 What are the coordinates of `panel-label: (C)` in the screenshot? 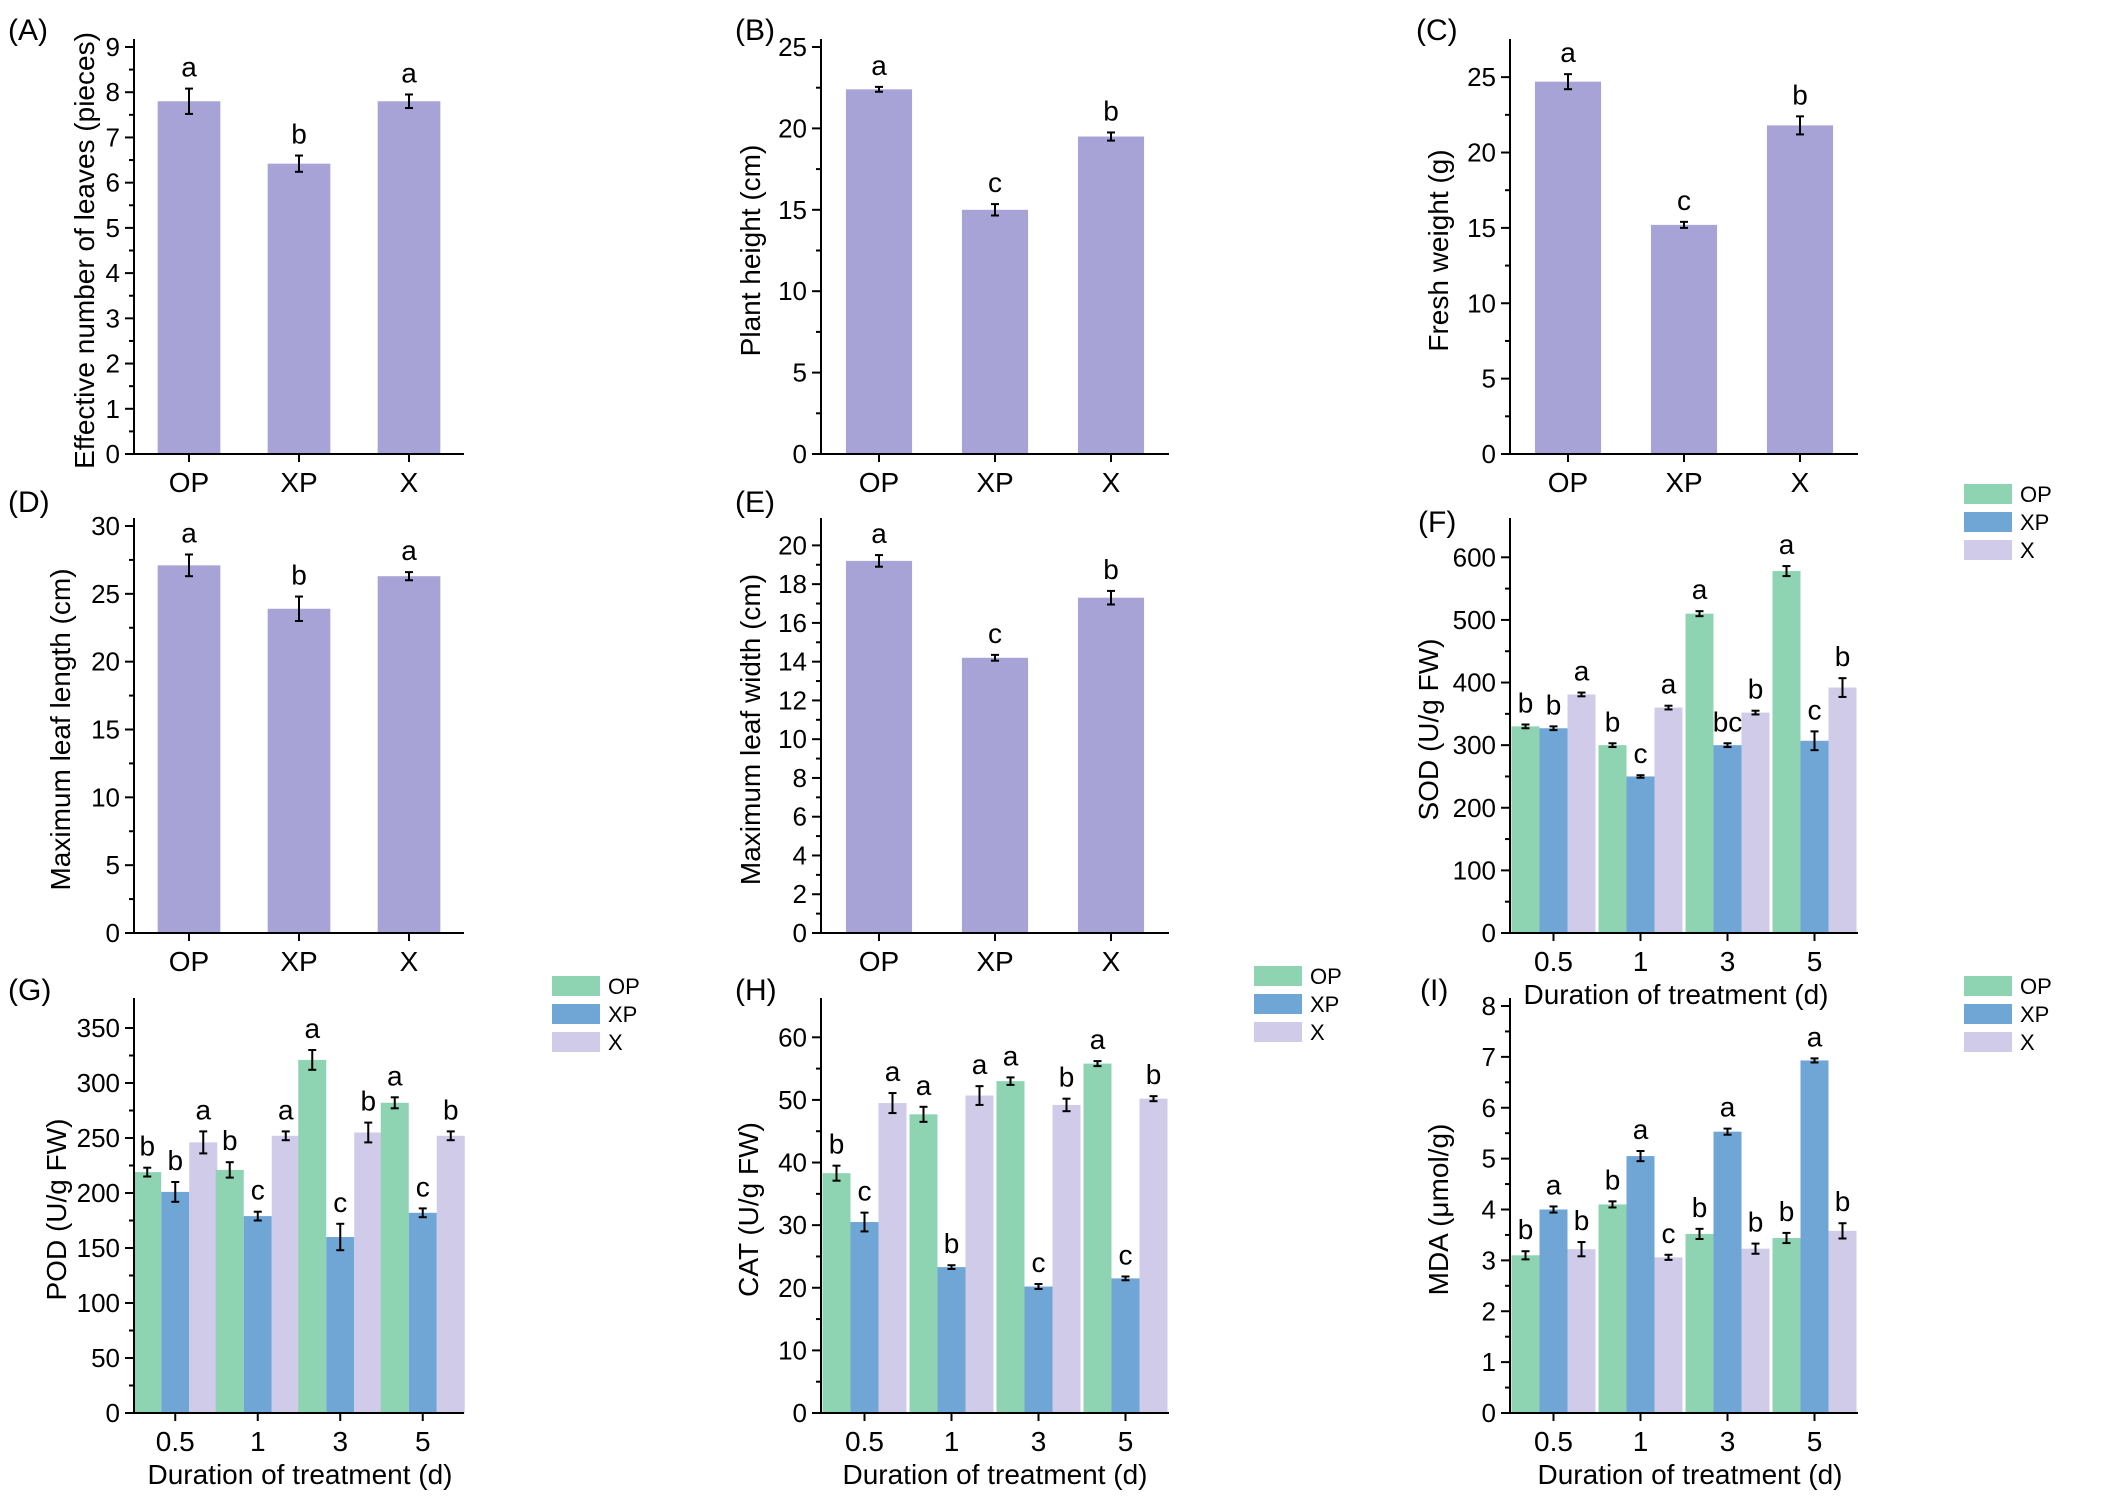 It's located at (1437, 30).